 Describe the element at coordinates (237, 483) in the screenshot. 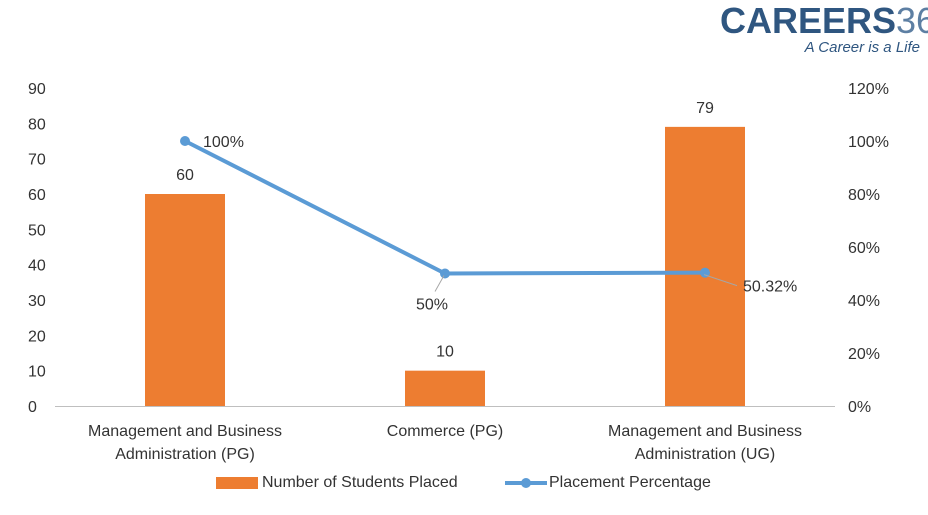

I see `legend-bar-swatch` at that location.